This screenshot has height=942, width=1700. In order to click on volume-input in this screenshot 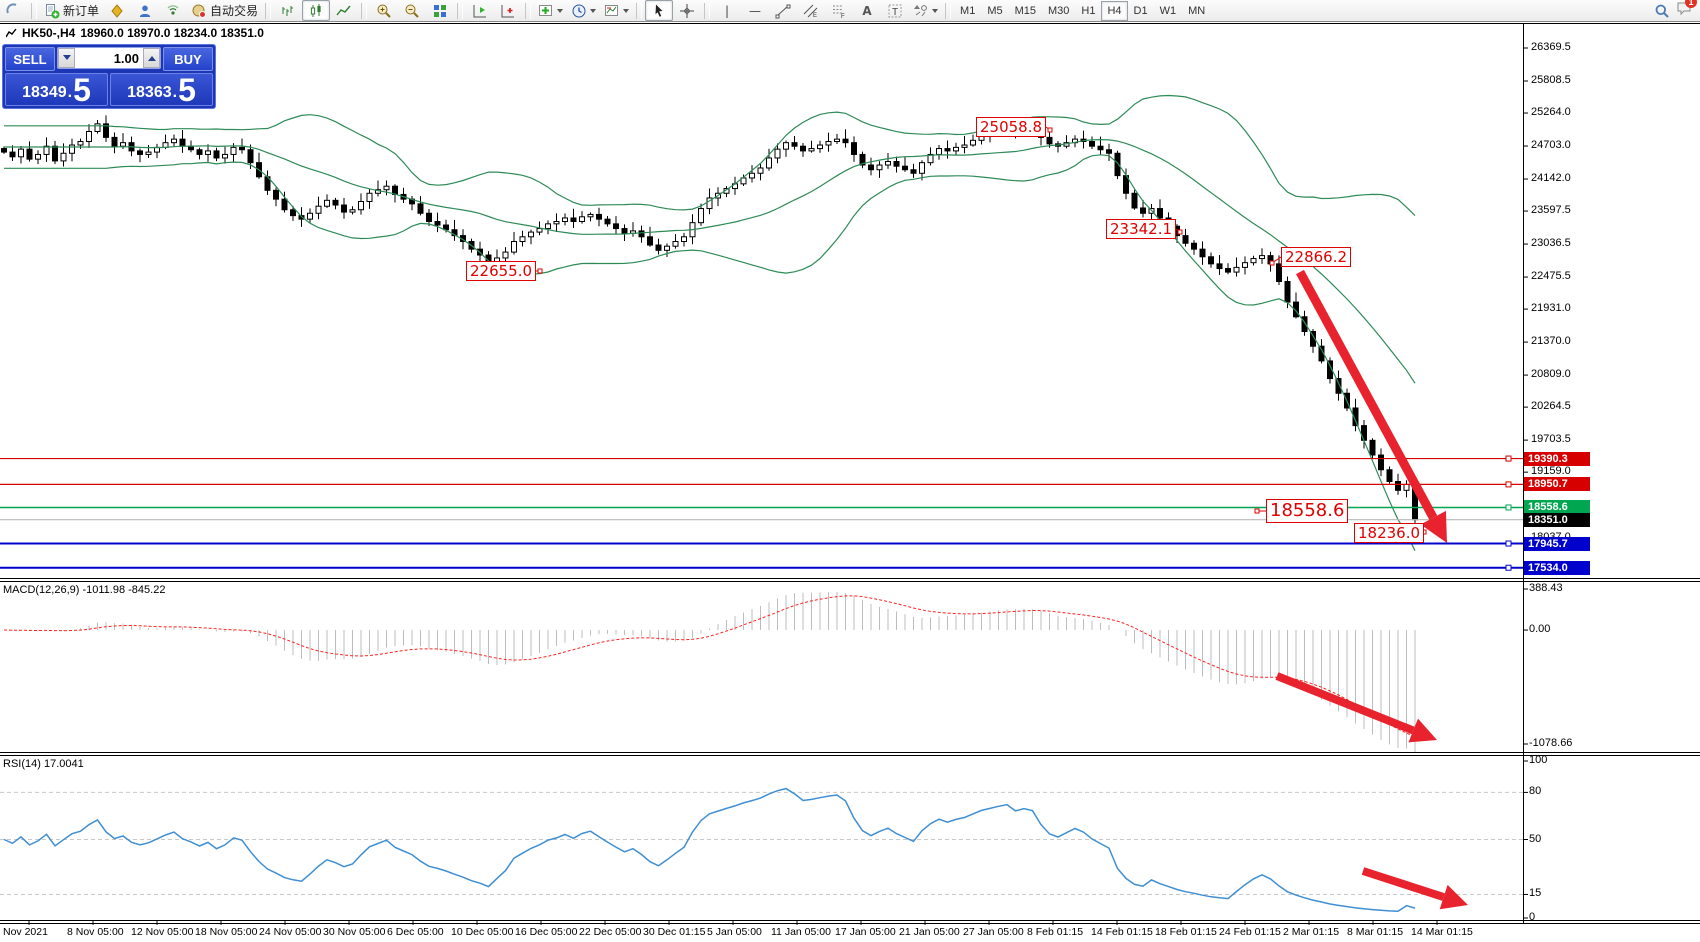, I will do `click(109, 58)`.